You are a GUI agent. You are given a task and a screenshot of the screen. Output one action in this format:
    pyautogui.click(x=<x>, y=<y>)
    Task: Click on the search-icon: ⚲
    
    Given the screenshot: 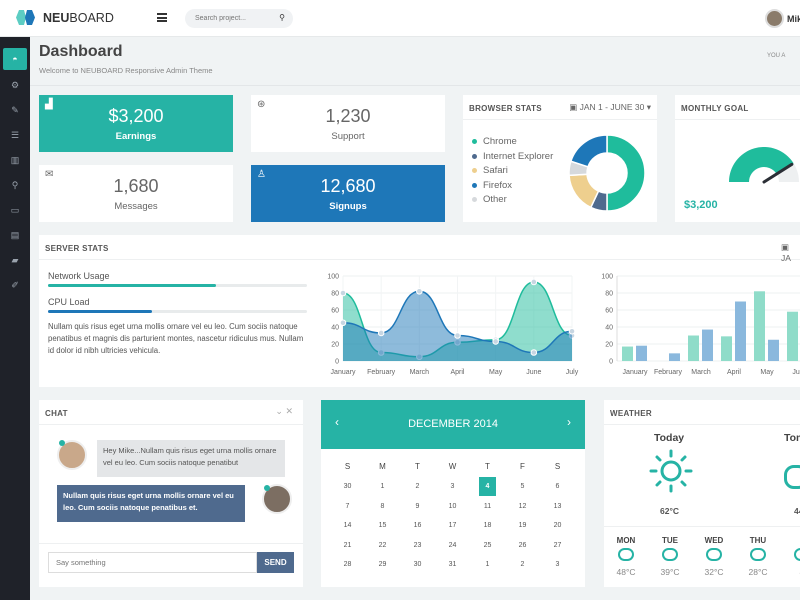 What is the action you would take?
    pyautogui.click(x=282, y=17)
    